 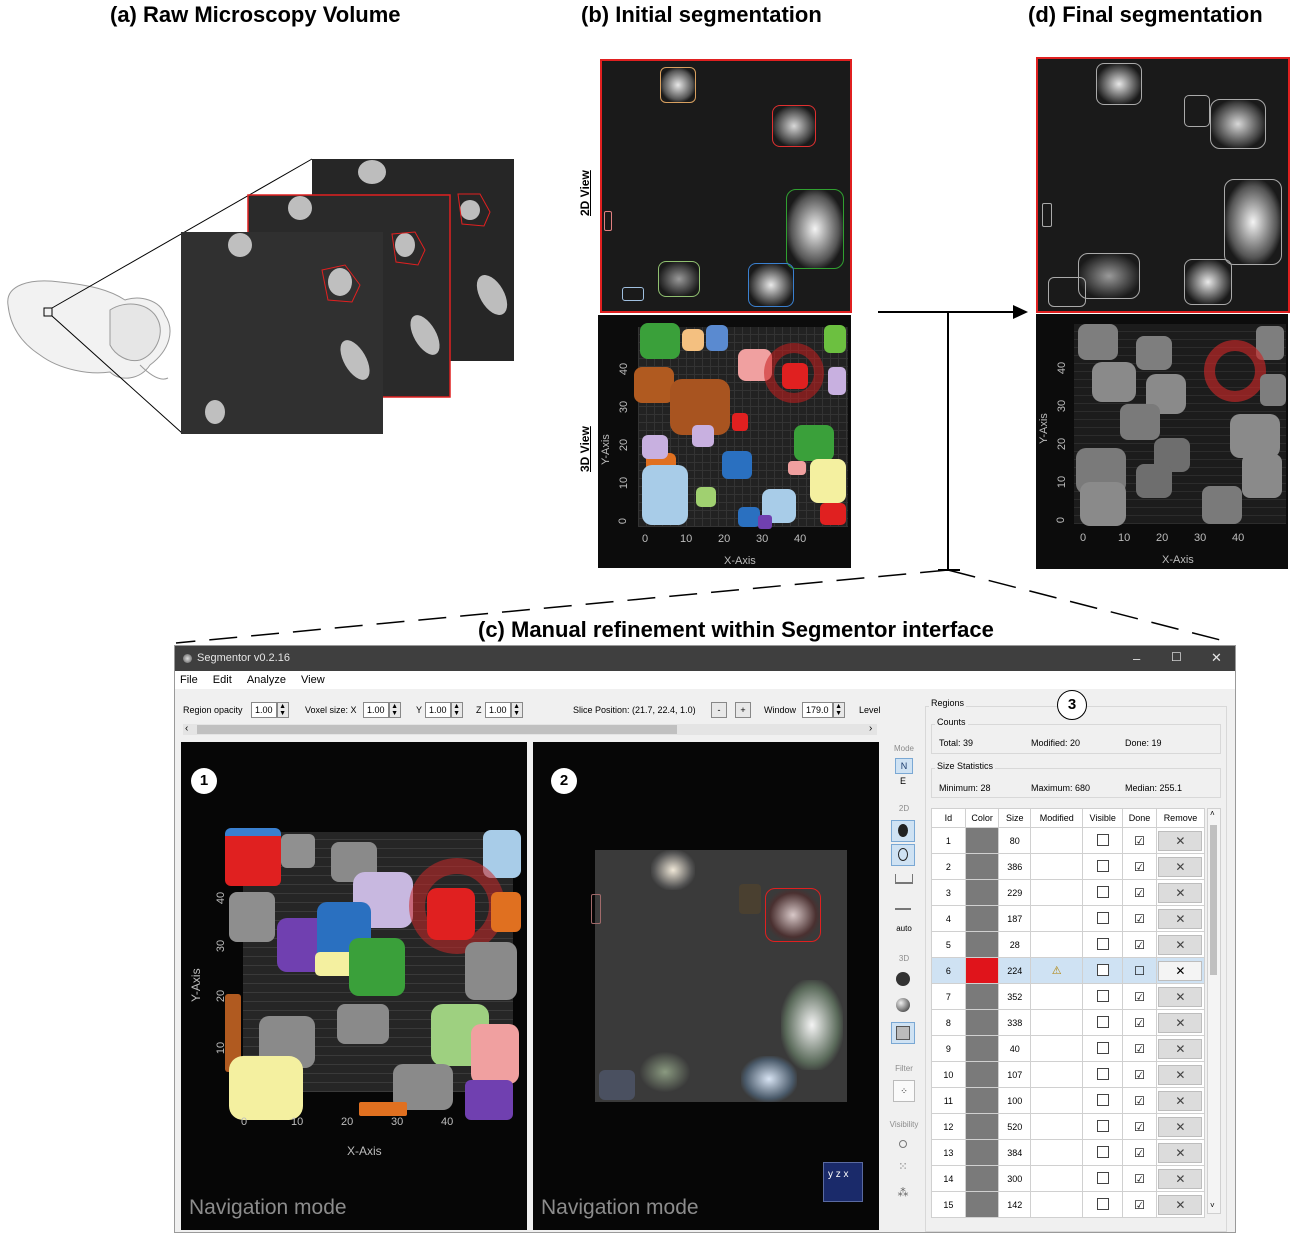 What do you see at coordinates (903, 1005) in the screenshot?
I see `sphere-icon` at bounding box center [903, 1005].